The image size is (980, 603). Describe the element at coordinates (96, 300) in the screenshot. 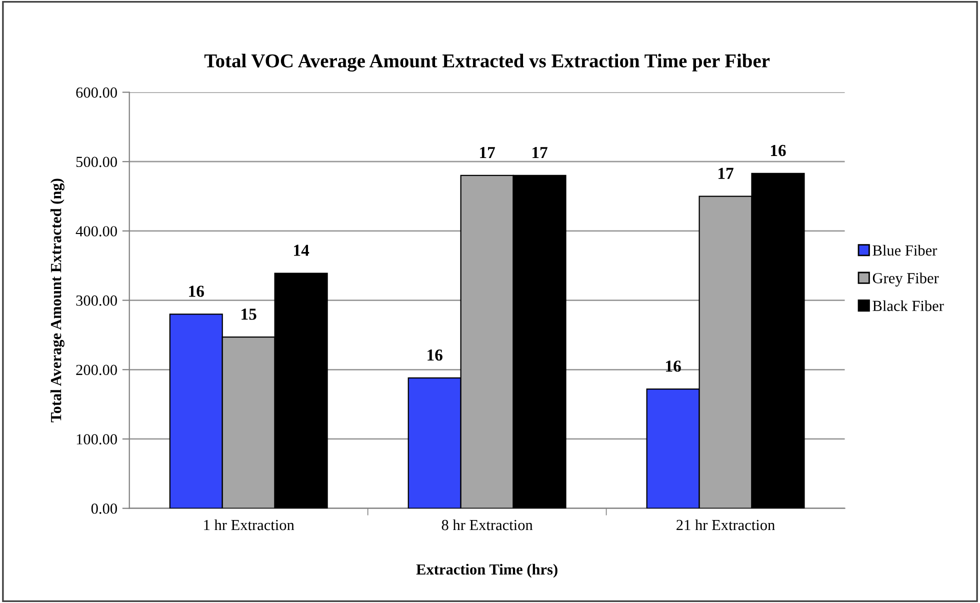

I see `y-tick-label: 300.00` at that location.